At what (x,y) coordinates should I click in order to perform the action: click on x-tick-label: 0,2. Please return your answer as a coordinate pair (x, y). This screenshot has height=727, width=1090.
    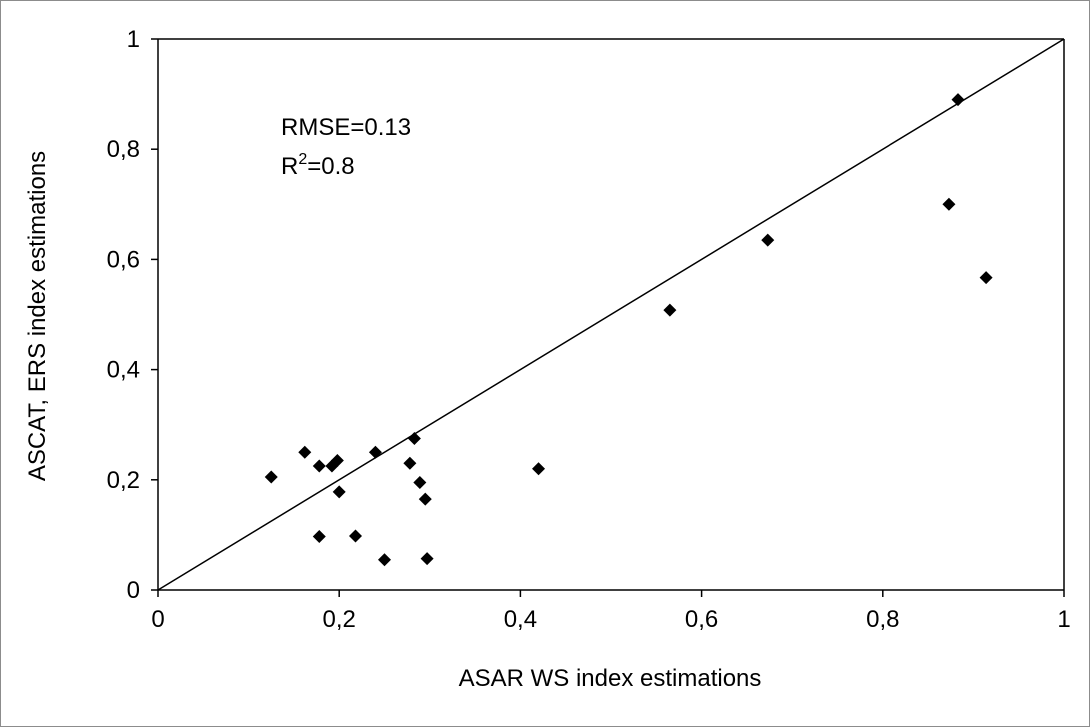
    Looking at the image, I should click on (339, 619).